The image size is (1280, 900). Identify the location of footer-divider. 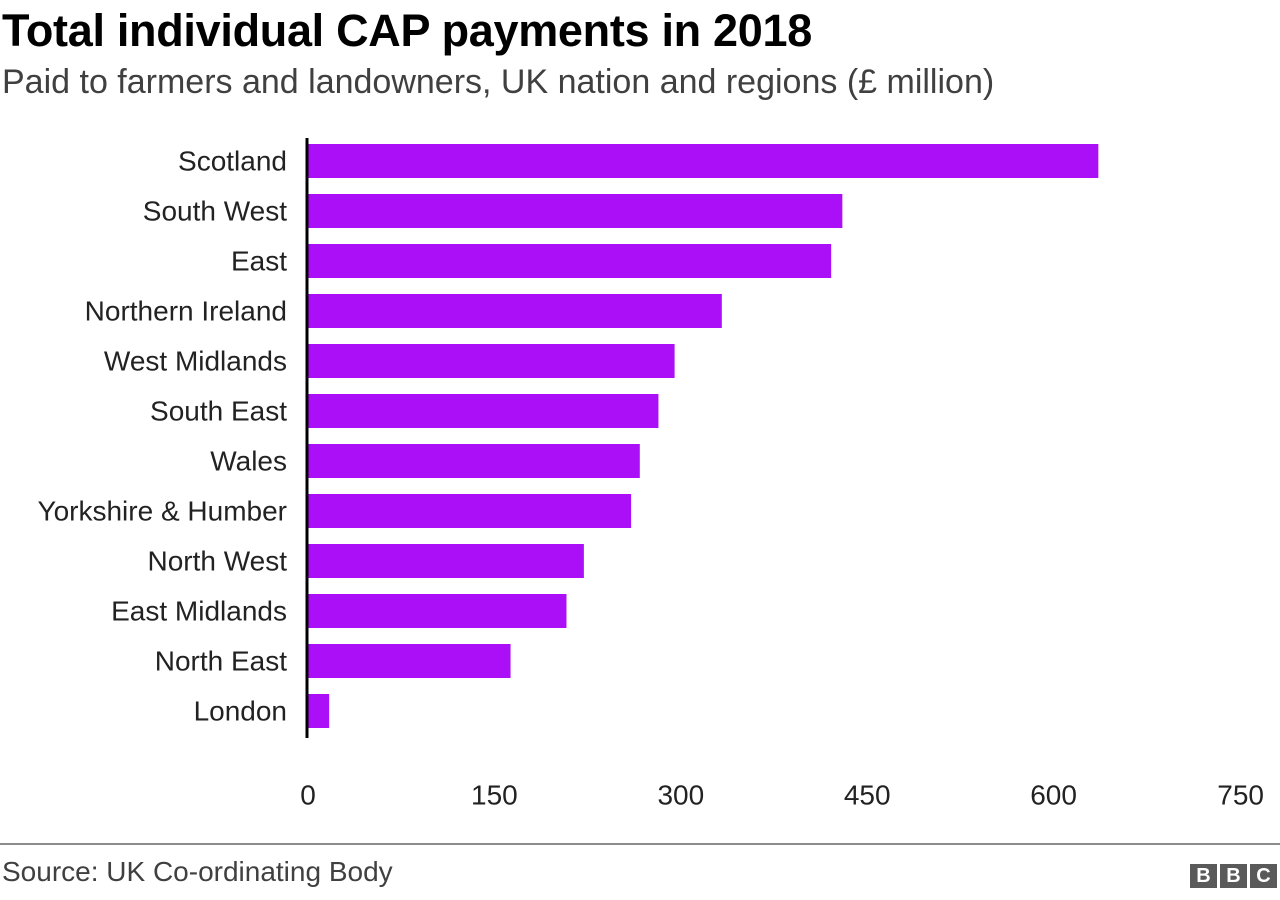
(640, 844).